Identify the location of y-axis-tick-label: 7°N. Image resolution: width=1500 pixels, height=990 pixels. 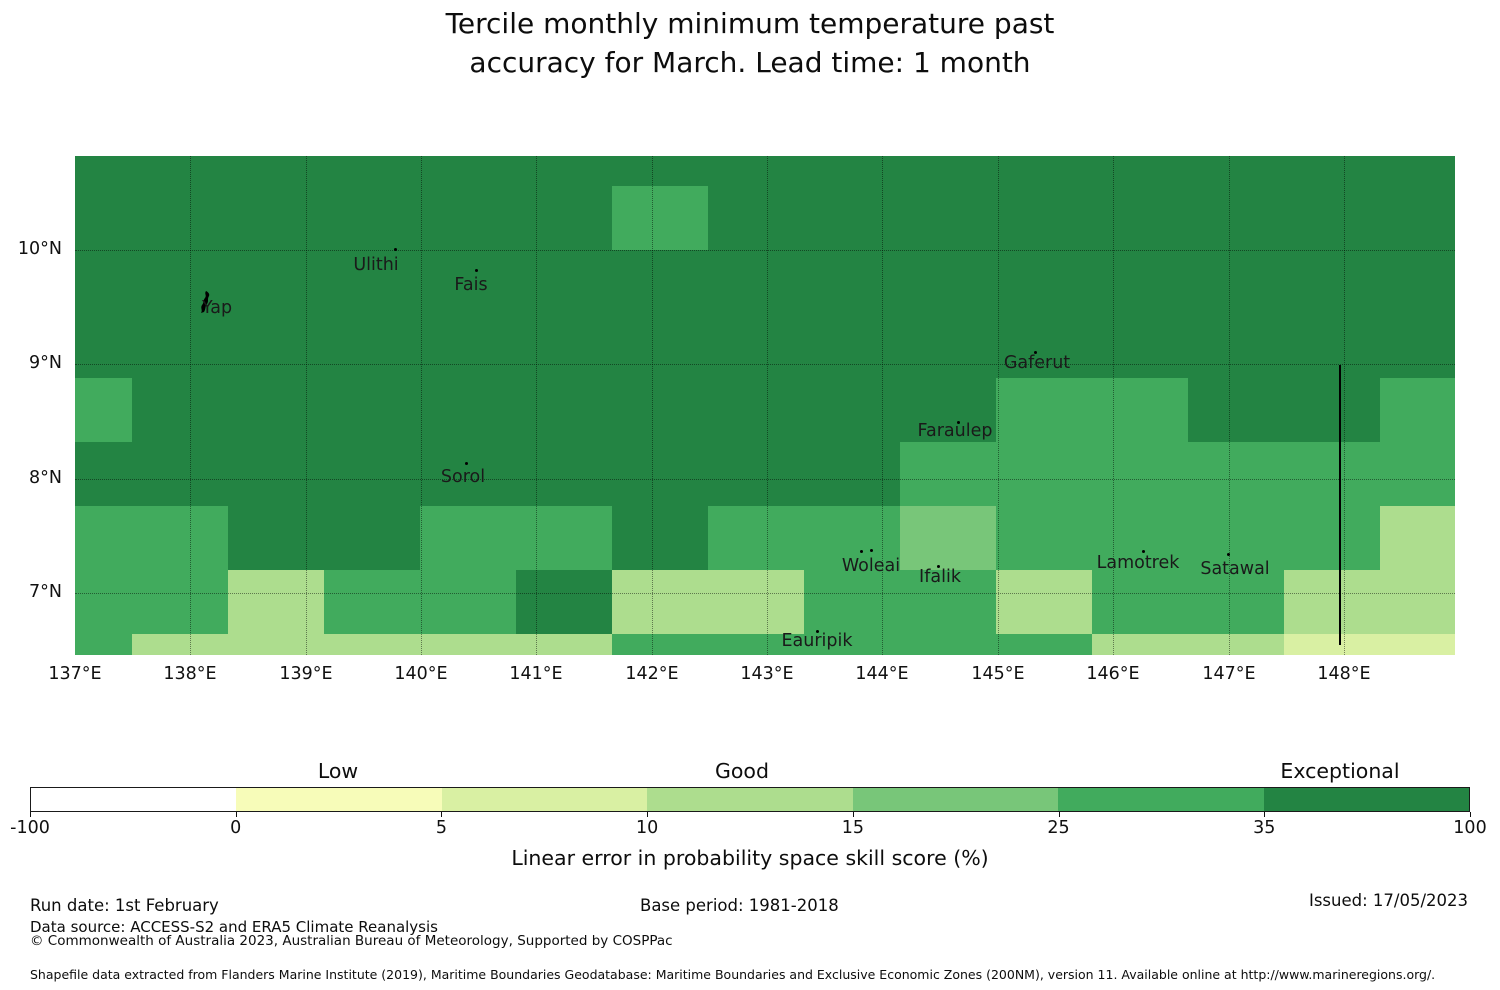
(45, 592).